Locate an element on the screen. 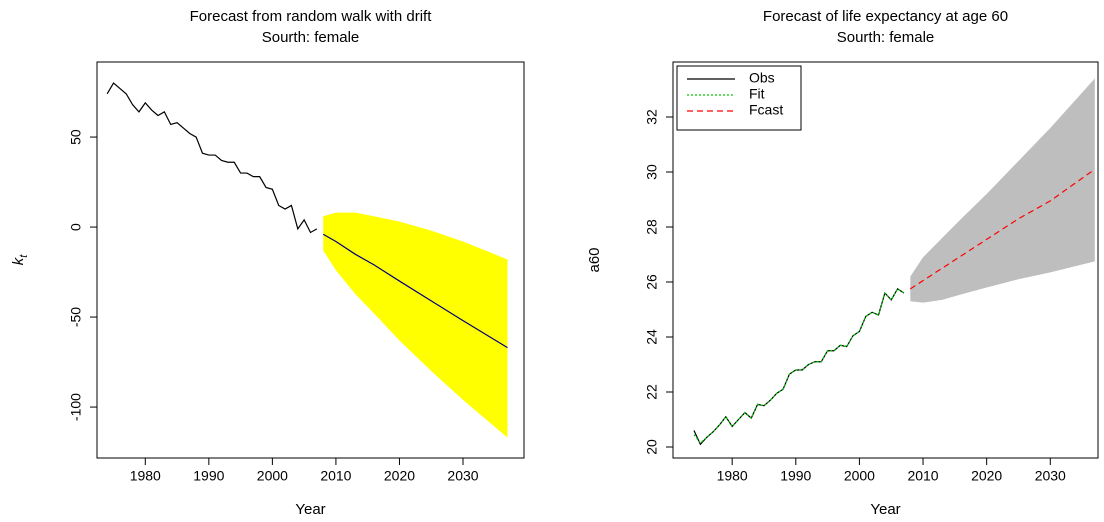  chart-title: Forecast from random walk with drift is located at coordinates (311, 16).